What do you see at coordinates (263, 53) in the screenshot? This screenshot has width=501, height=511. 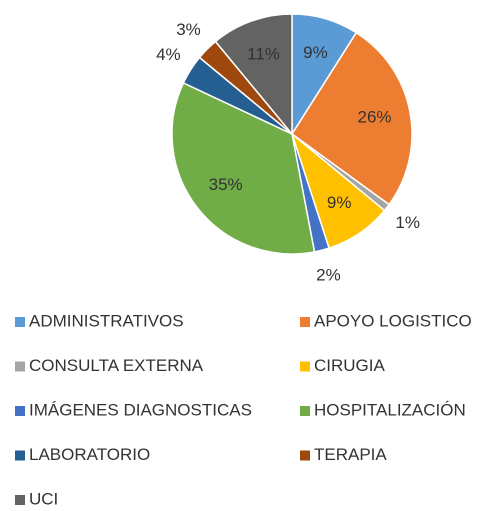 I see `data-label: 11%` at bounding box center [263, 53].